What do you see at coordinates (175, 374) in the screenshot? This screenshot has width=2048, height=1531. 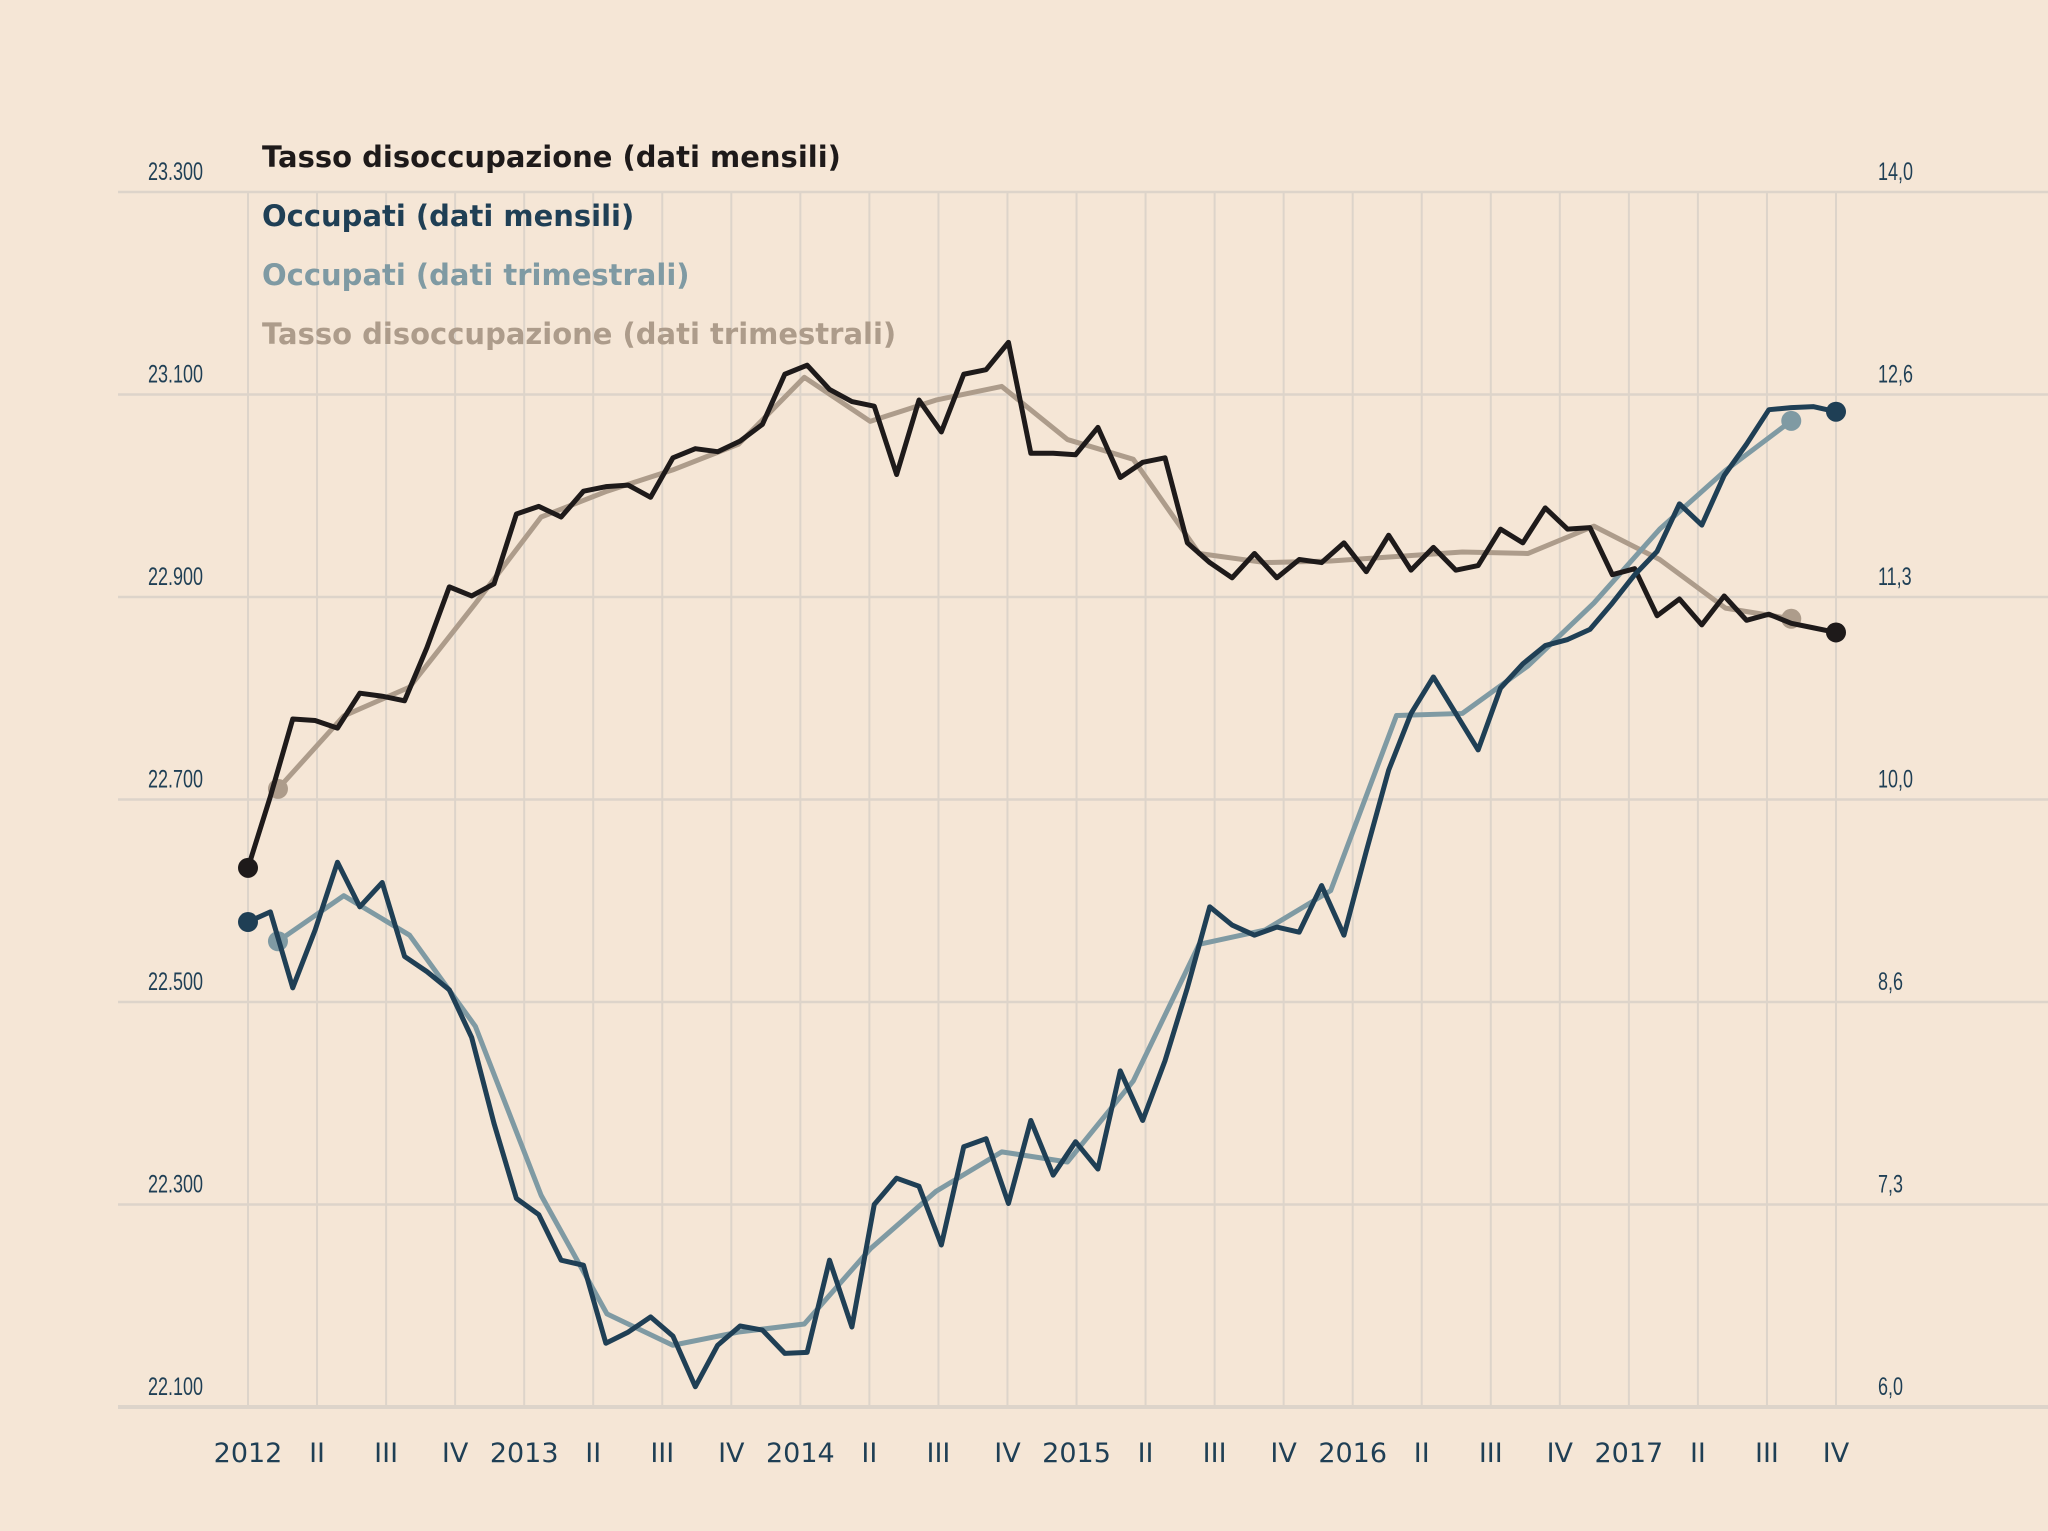 I see `y-left-tick-label: 23.100` at bounding box center [175, 374].